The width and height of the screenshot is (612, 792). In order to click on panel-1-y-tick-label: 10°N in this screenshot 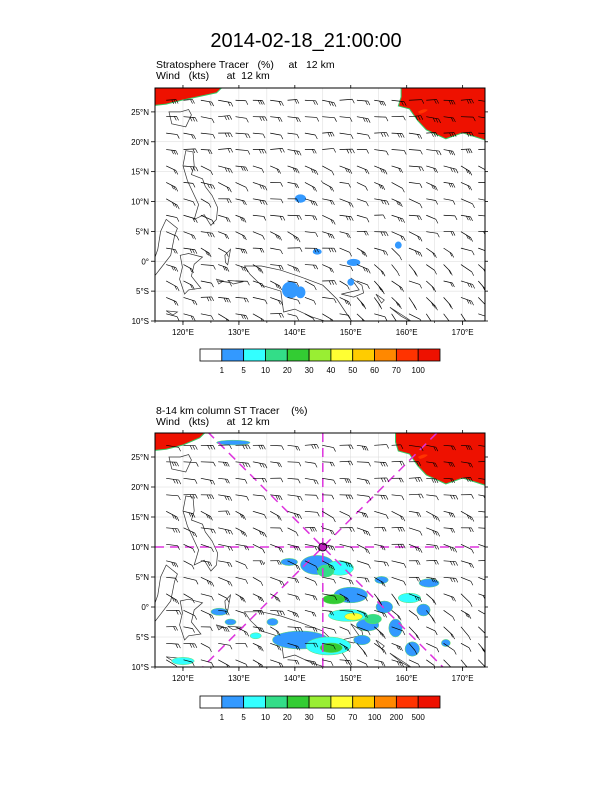, I will do `click(140, 202)`.